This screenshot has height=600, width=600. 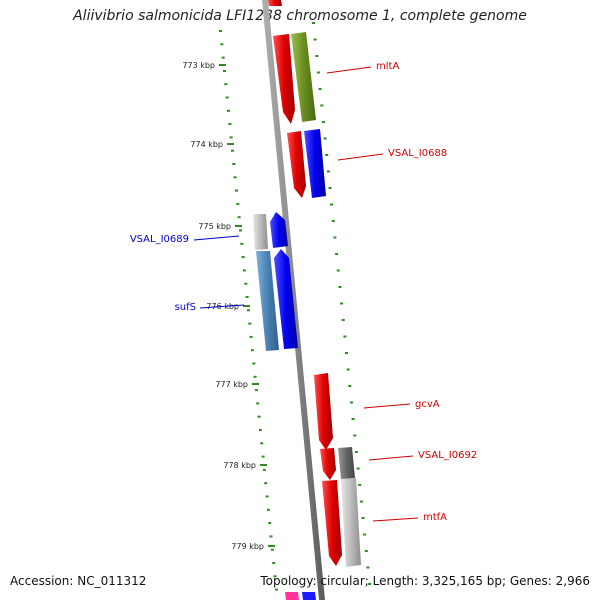 I want to click on gene-label: gcvA, so click(x=427, y=404).